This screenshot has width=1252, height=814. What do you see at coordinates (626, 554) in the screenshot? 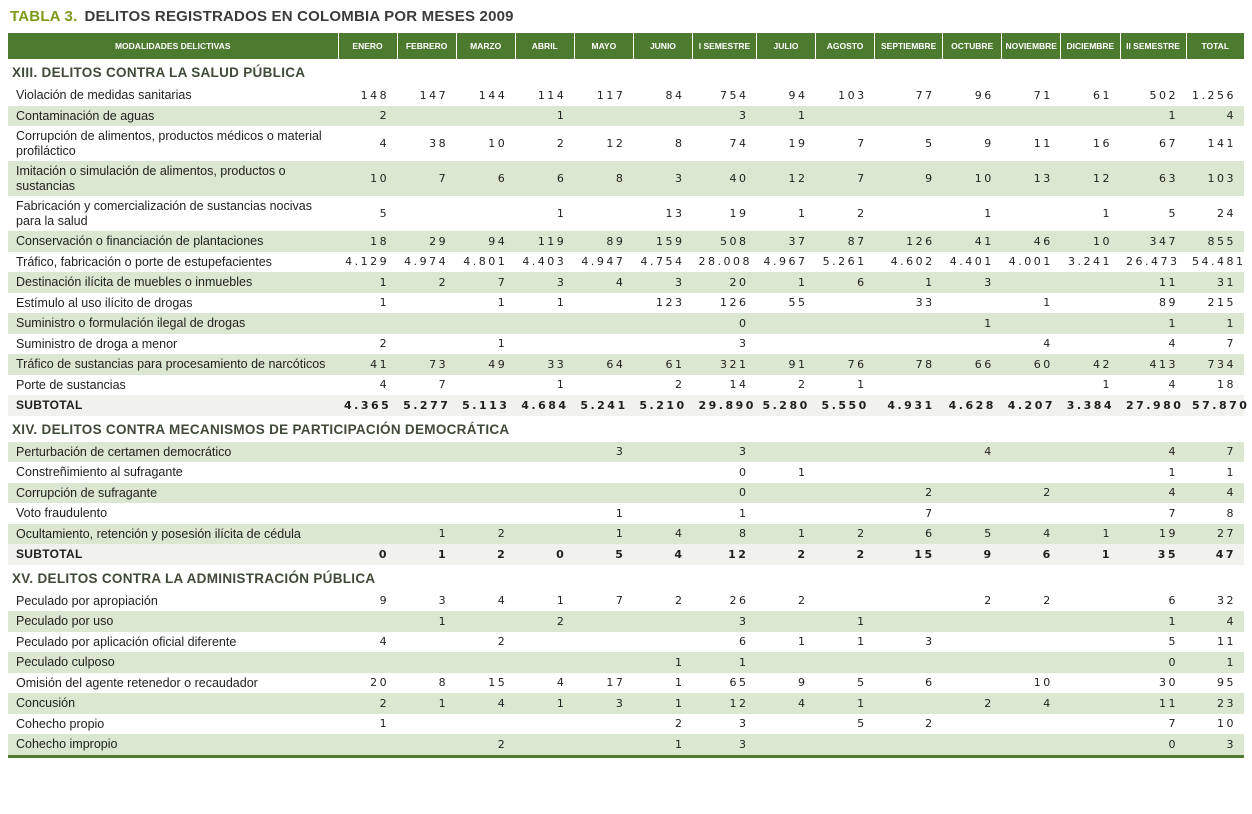
I see `subtotal-row: SUBTOTAL 0 1 2 0 5 4 12 2 2 15 9 6 1 35 47` at bounding box center [626, 554].